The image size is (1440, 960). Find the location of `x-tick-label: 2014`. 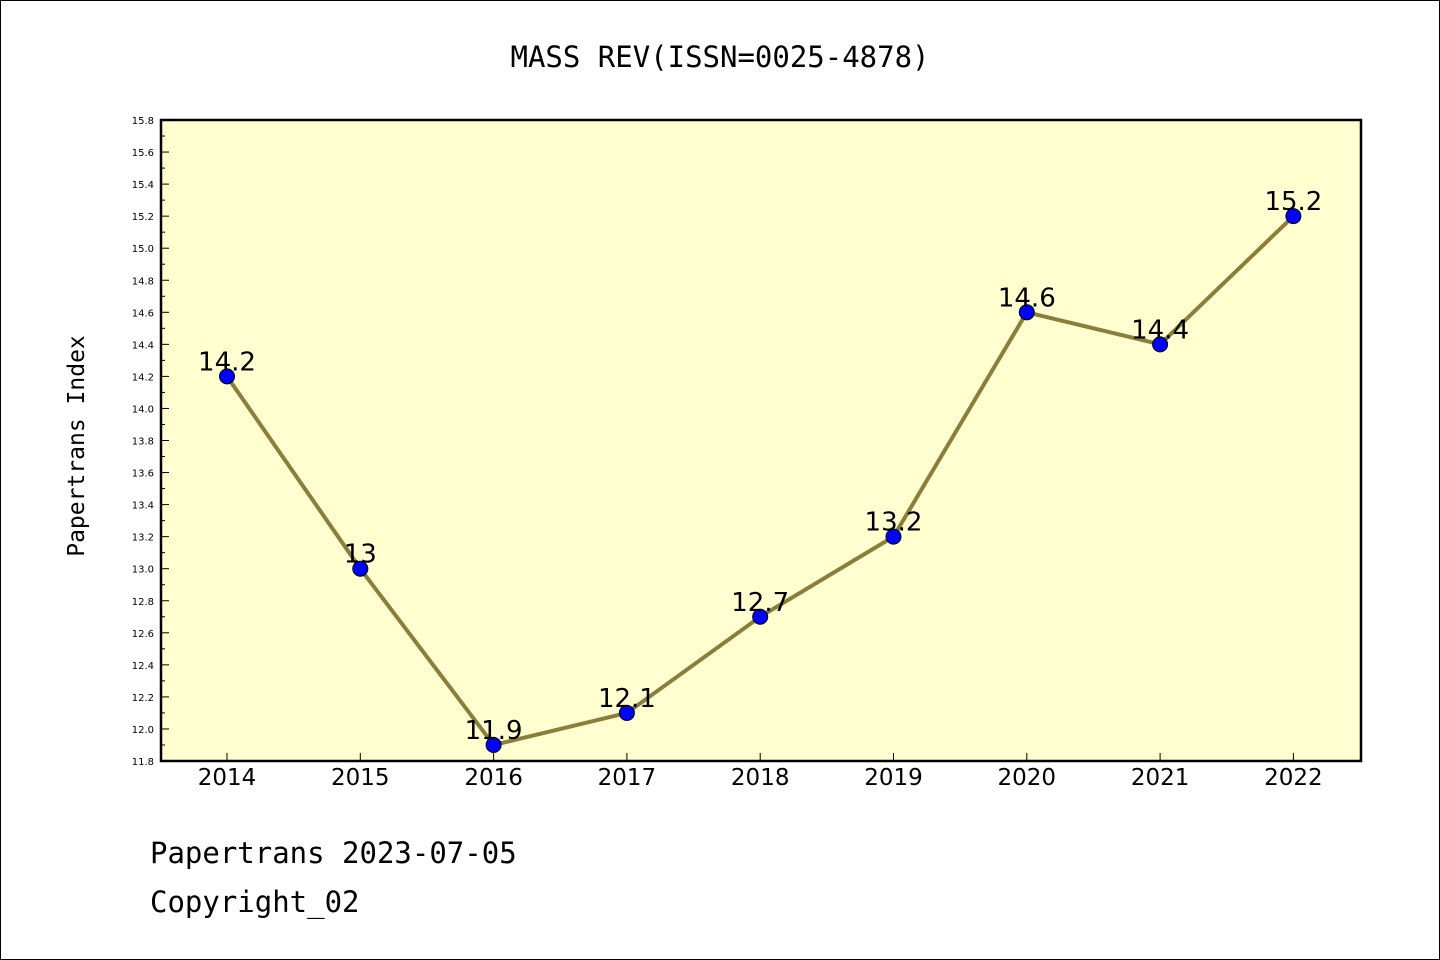

x-tick-label: 2014 is located at coordinates (227, 778).